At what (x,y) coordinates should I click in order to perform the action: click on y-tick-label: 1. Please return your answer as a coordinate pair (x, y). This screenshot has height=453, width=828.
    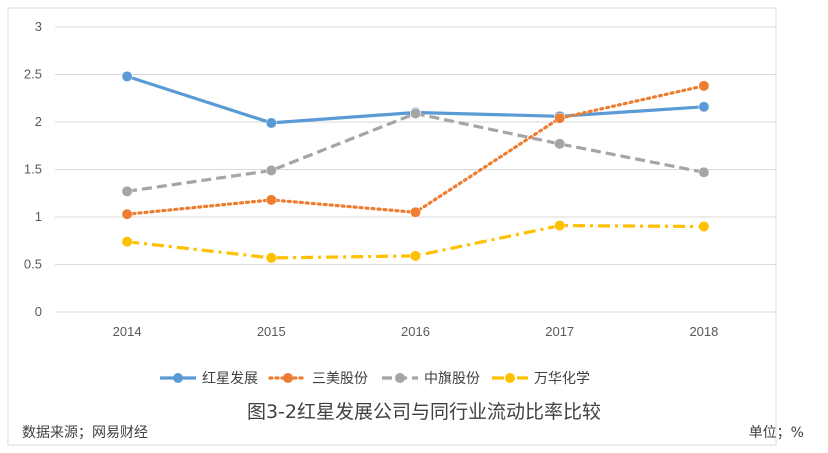
    Looking at the image, I should click on (38, 216).